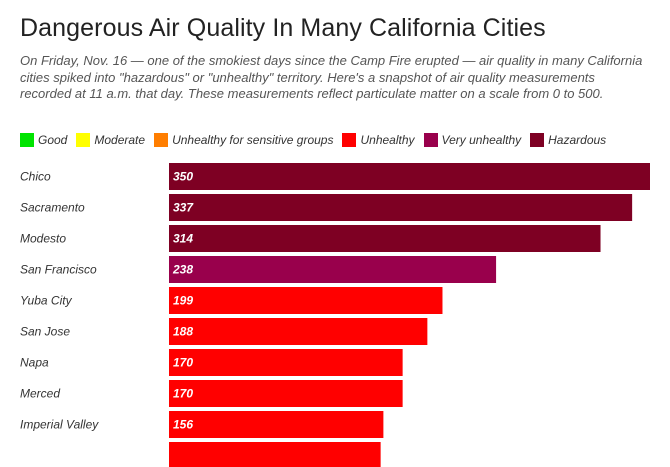 This screenshot has width=670, height=467. Describe the element at coordinates (537, 140) in the screenshot. I see `legend-swatch-hazardous` at that location.